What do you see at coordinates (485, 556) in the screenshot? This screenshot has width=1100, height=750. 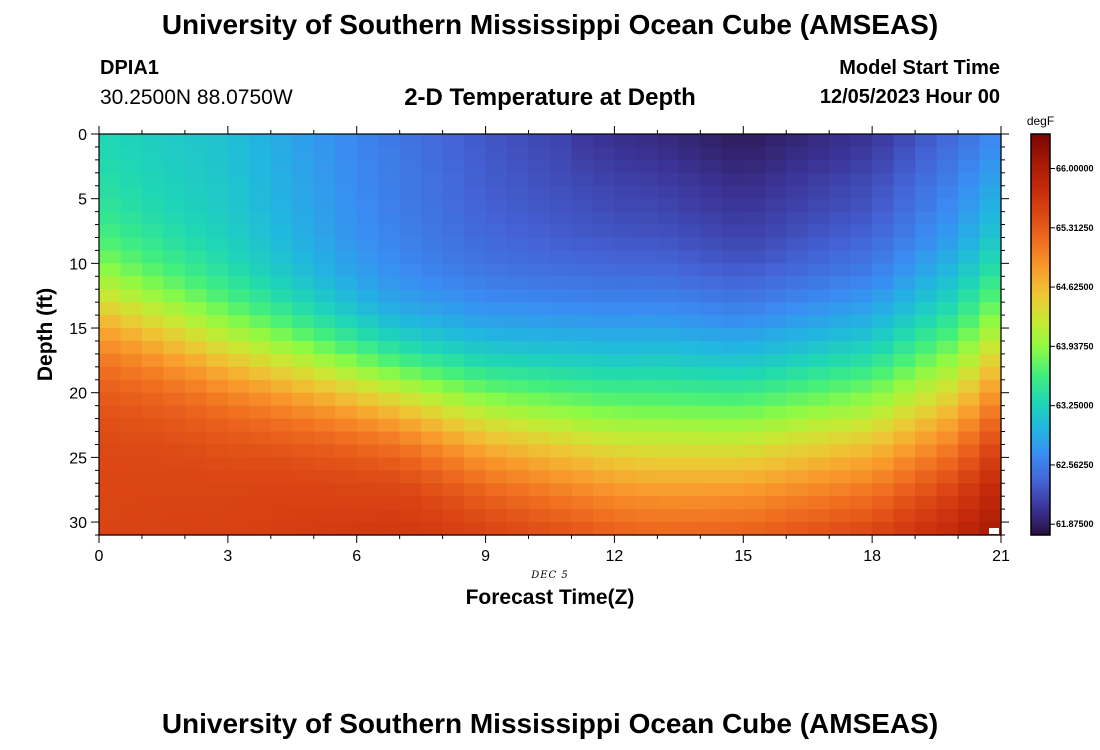 I see `x-tick-label: 9` at bounding box center [485, 556].